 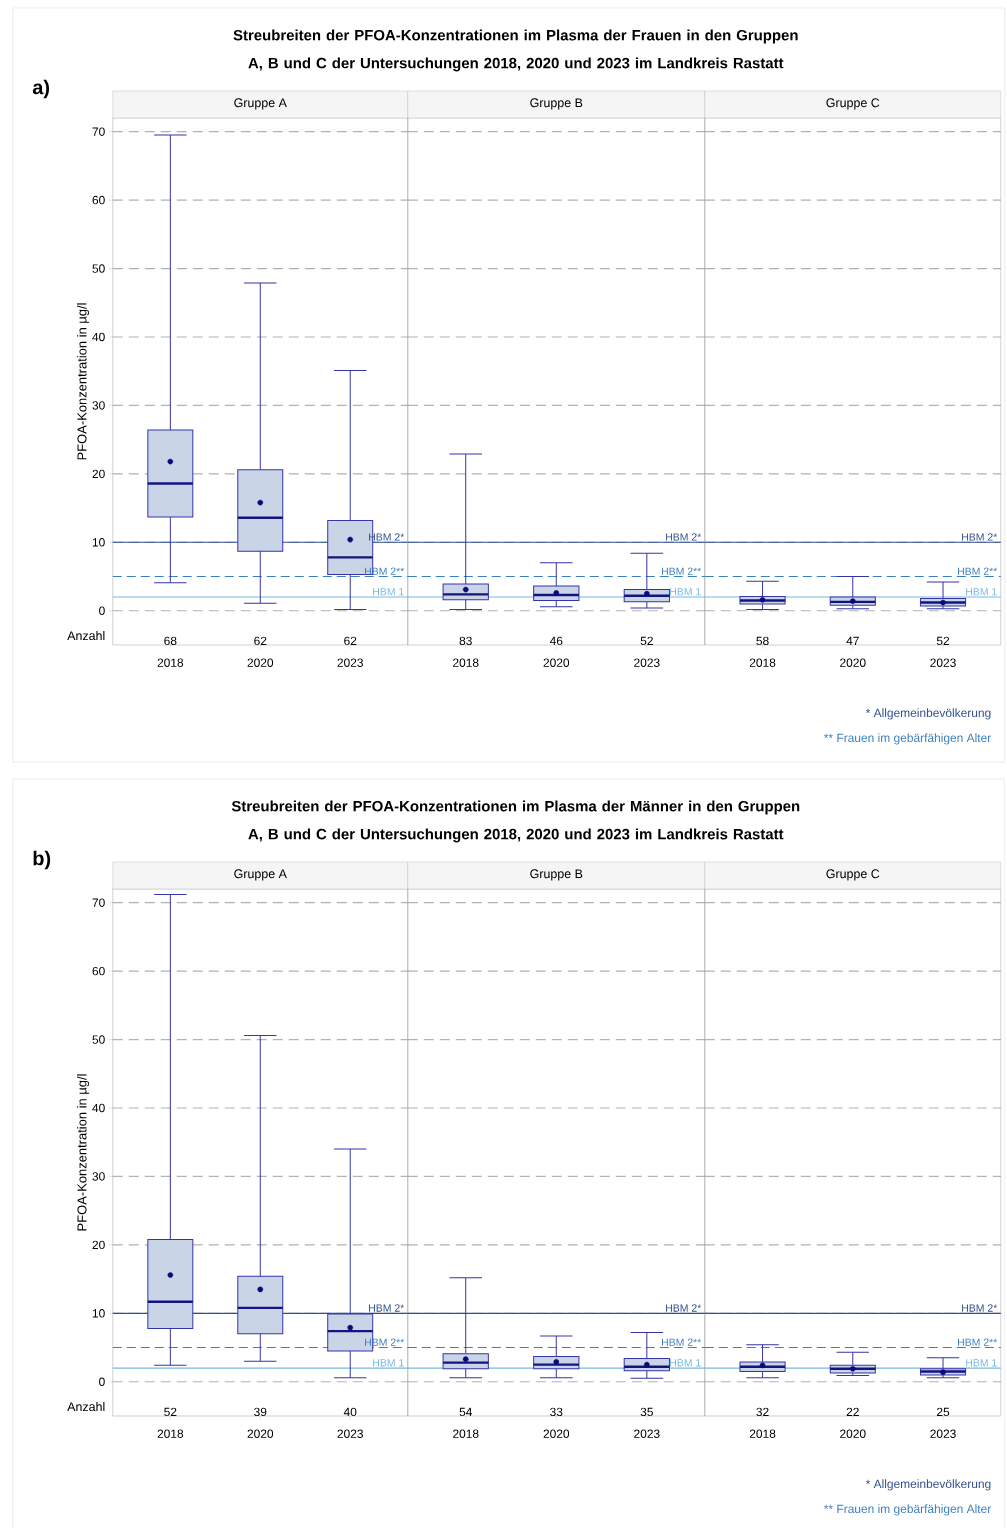 What do you see at coordinates (515, 821) in the screenshot?
I see `text: Streubreiten der PFOA-Konzentrationen im Plasma der Männer in den Gruppen A, B und C der Untersuchungen 2018, 2020 und 2023 im Landkreis Rastatt` at bounding box center [515, 821].